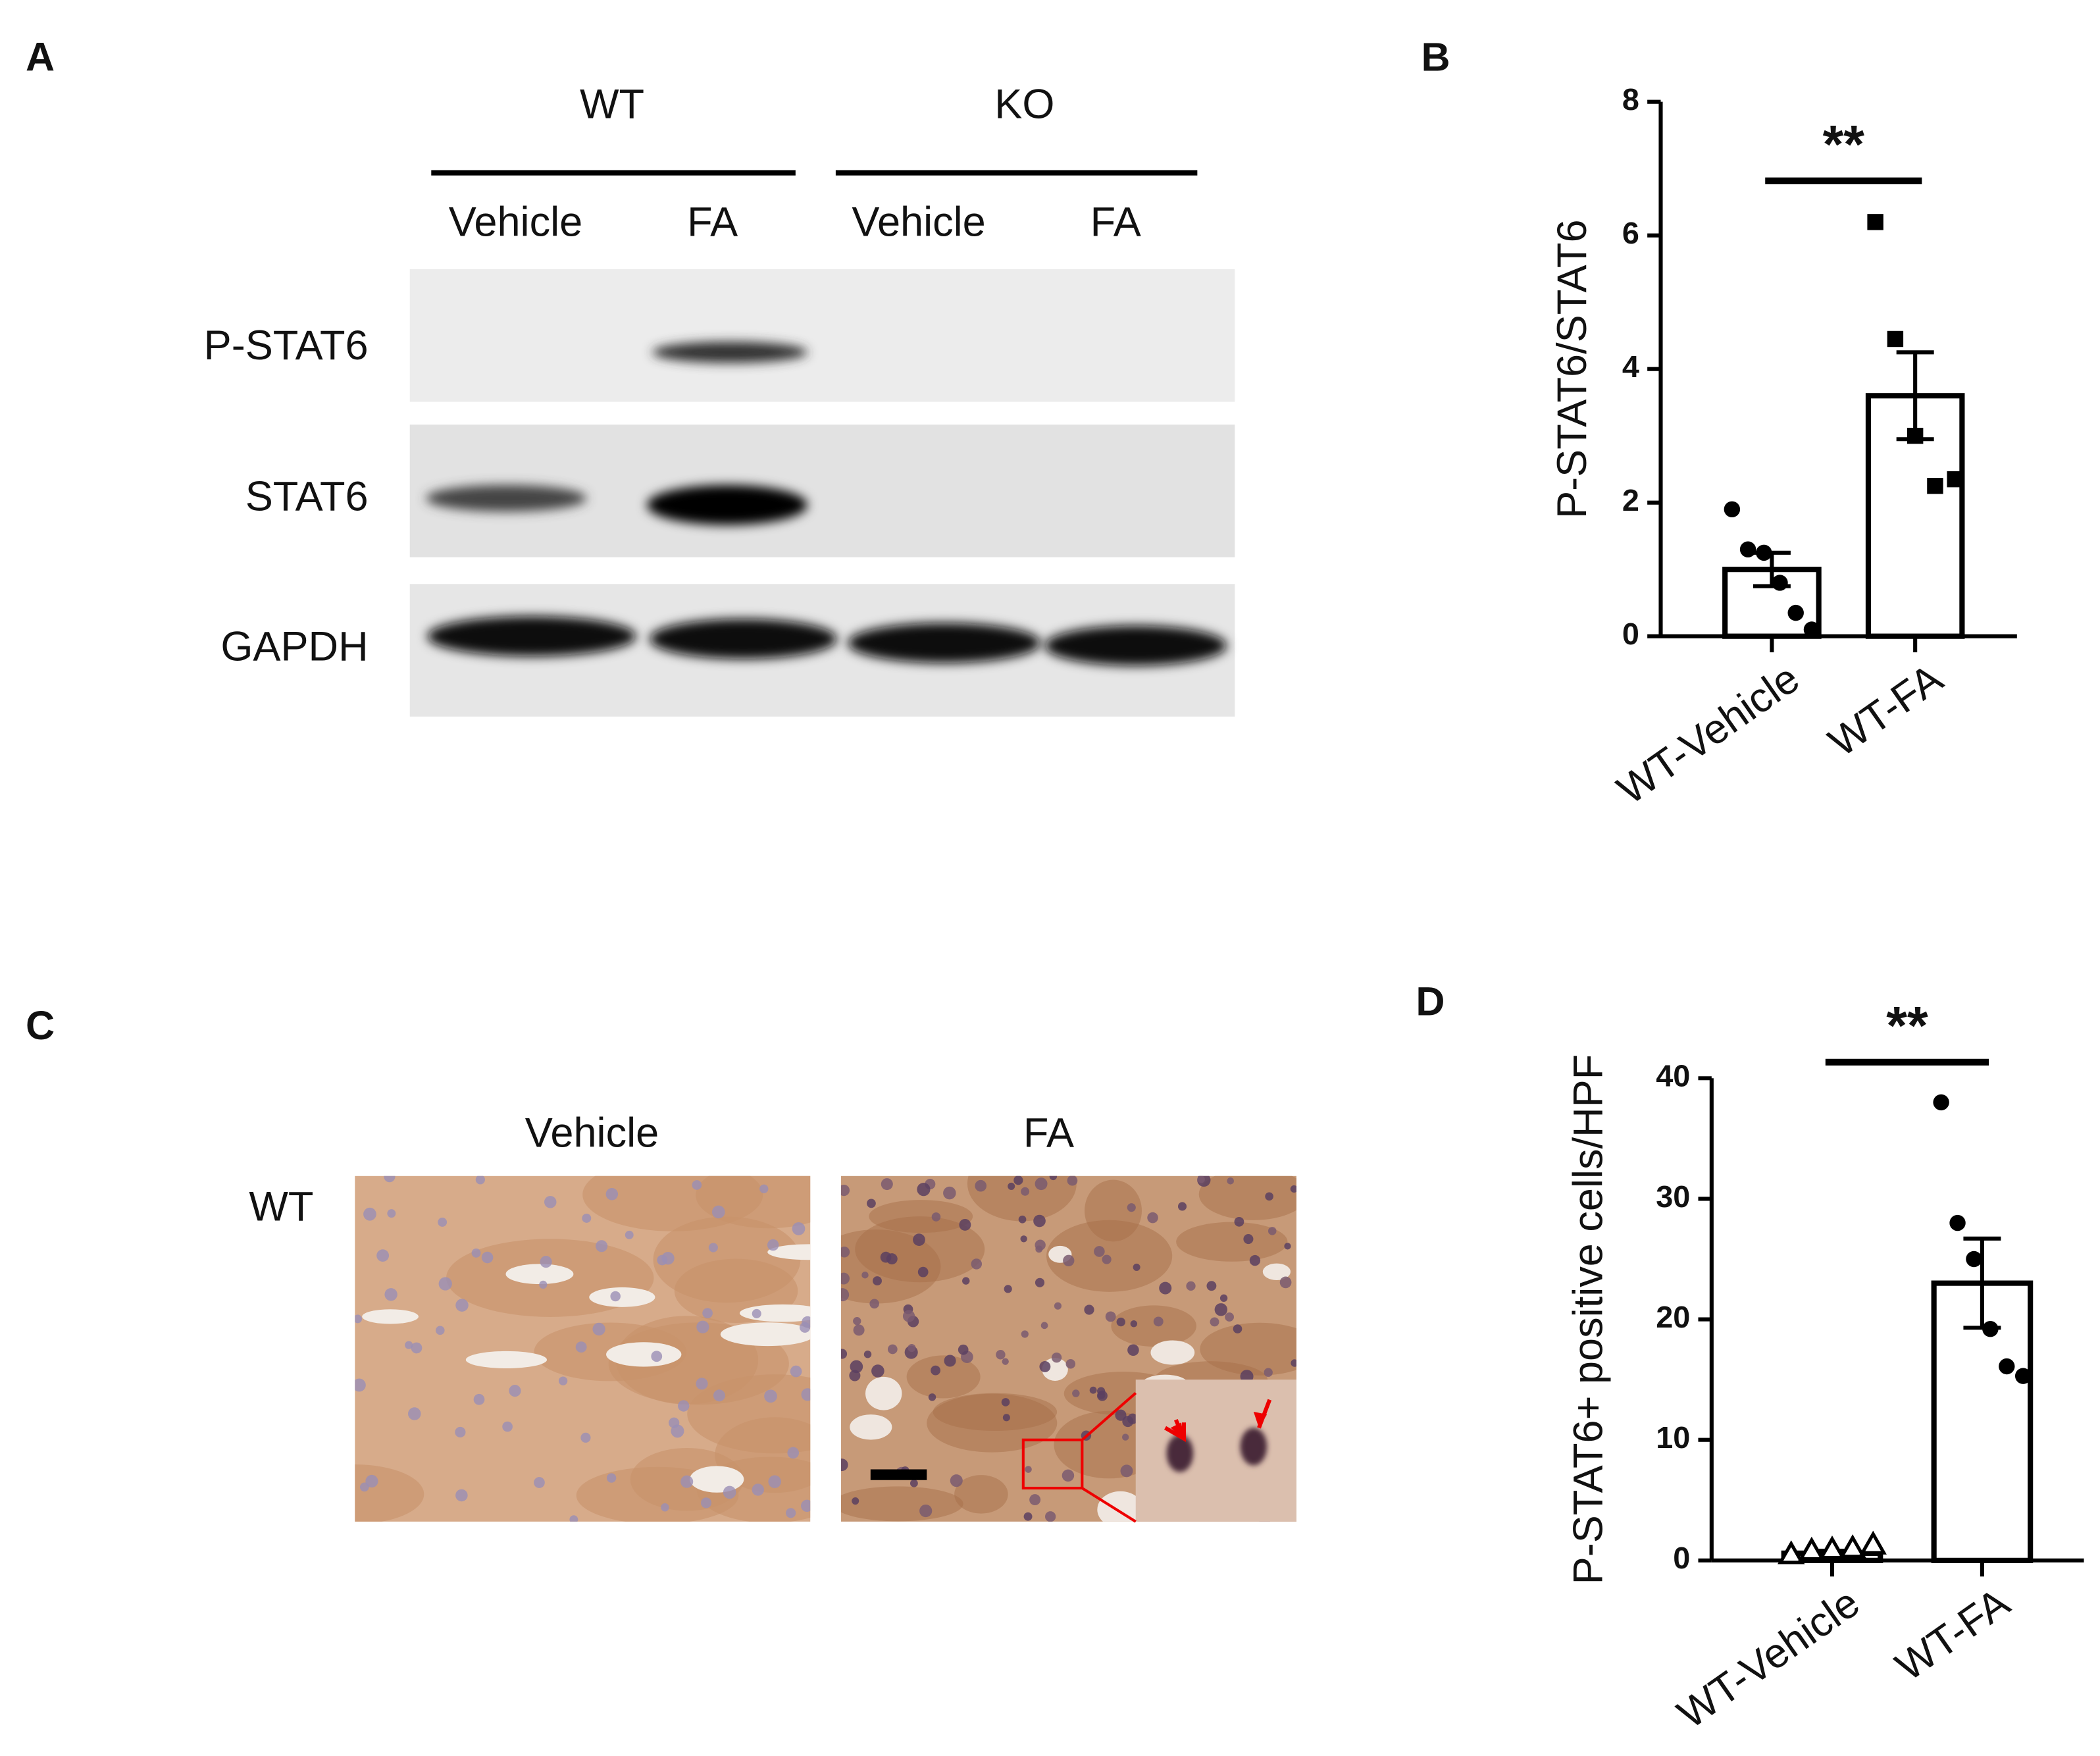 The width and height of the screenshot is (2100, 1756). What do you see at coordinates (294, 647) in the screenshot?
I see `row-label: GAPDH` at bounding box center [294, 647].